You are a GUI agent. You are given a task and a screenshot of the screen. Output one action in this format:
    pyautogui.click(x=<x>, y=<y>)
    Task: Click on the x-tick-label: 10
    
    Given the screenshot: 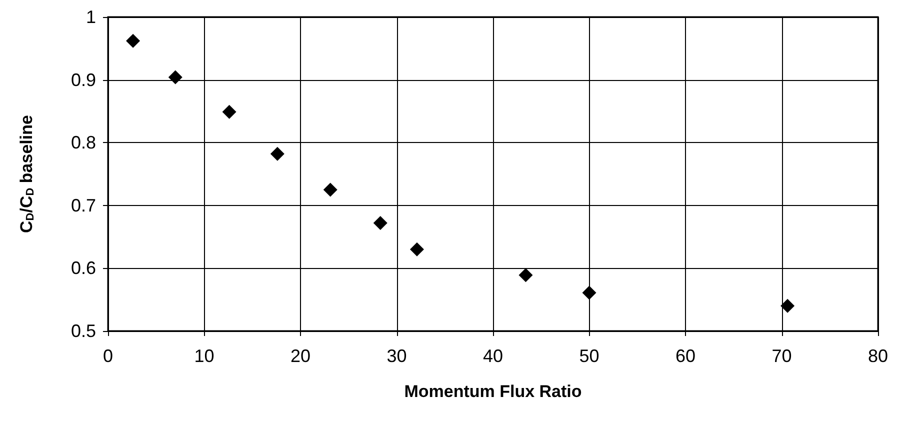 What is the action you would take?
    pyautogui.click(x=204, y=356)
    